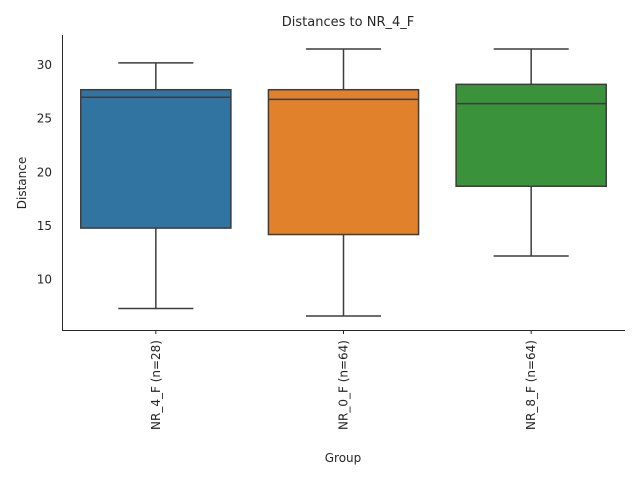  I want to click on y-tick-label: 25, so click(44, 119).